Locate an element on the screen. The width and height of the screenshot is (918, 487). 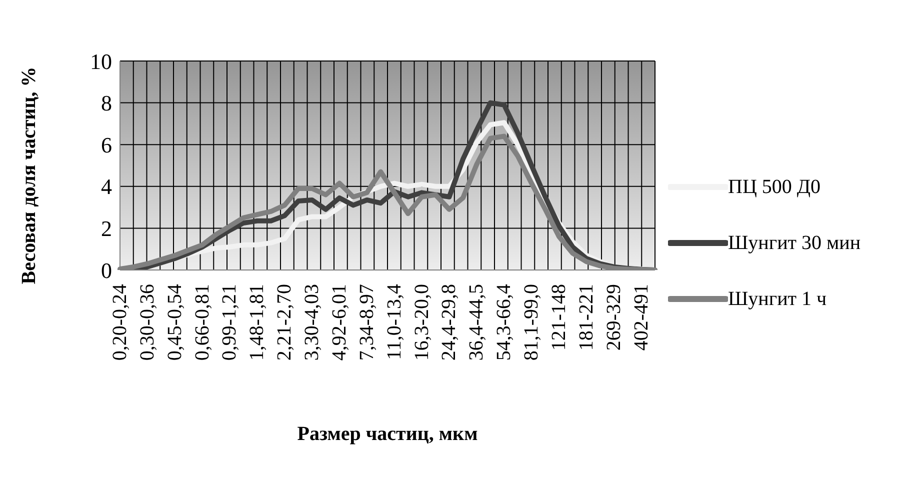
x-tick-label: 0,20-0,24 is located at coordinates (120, 322).